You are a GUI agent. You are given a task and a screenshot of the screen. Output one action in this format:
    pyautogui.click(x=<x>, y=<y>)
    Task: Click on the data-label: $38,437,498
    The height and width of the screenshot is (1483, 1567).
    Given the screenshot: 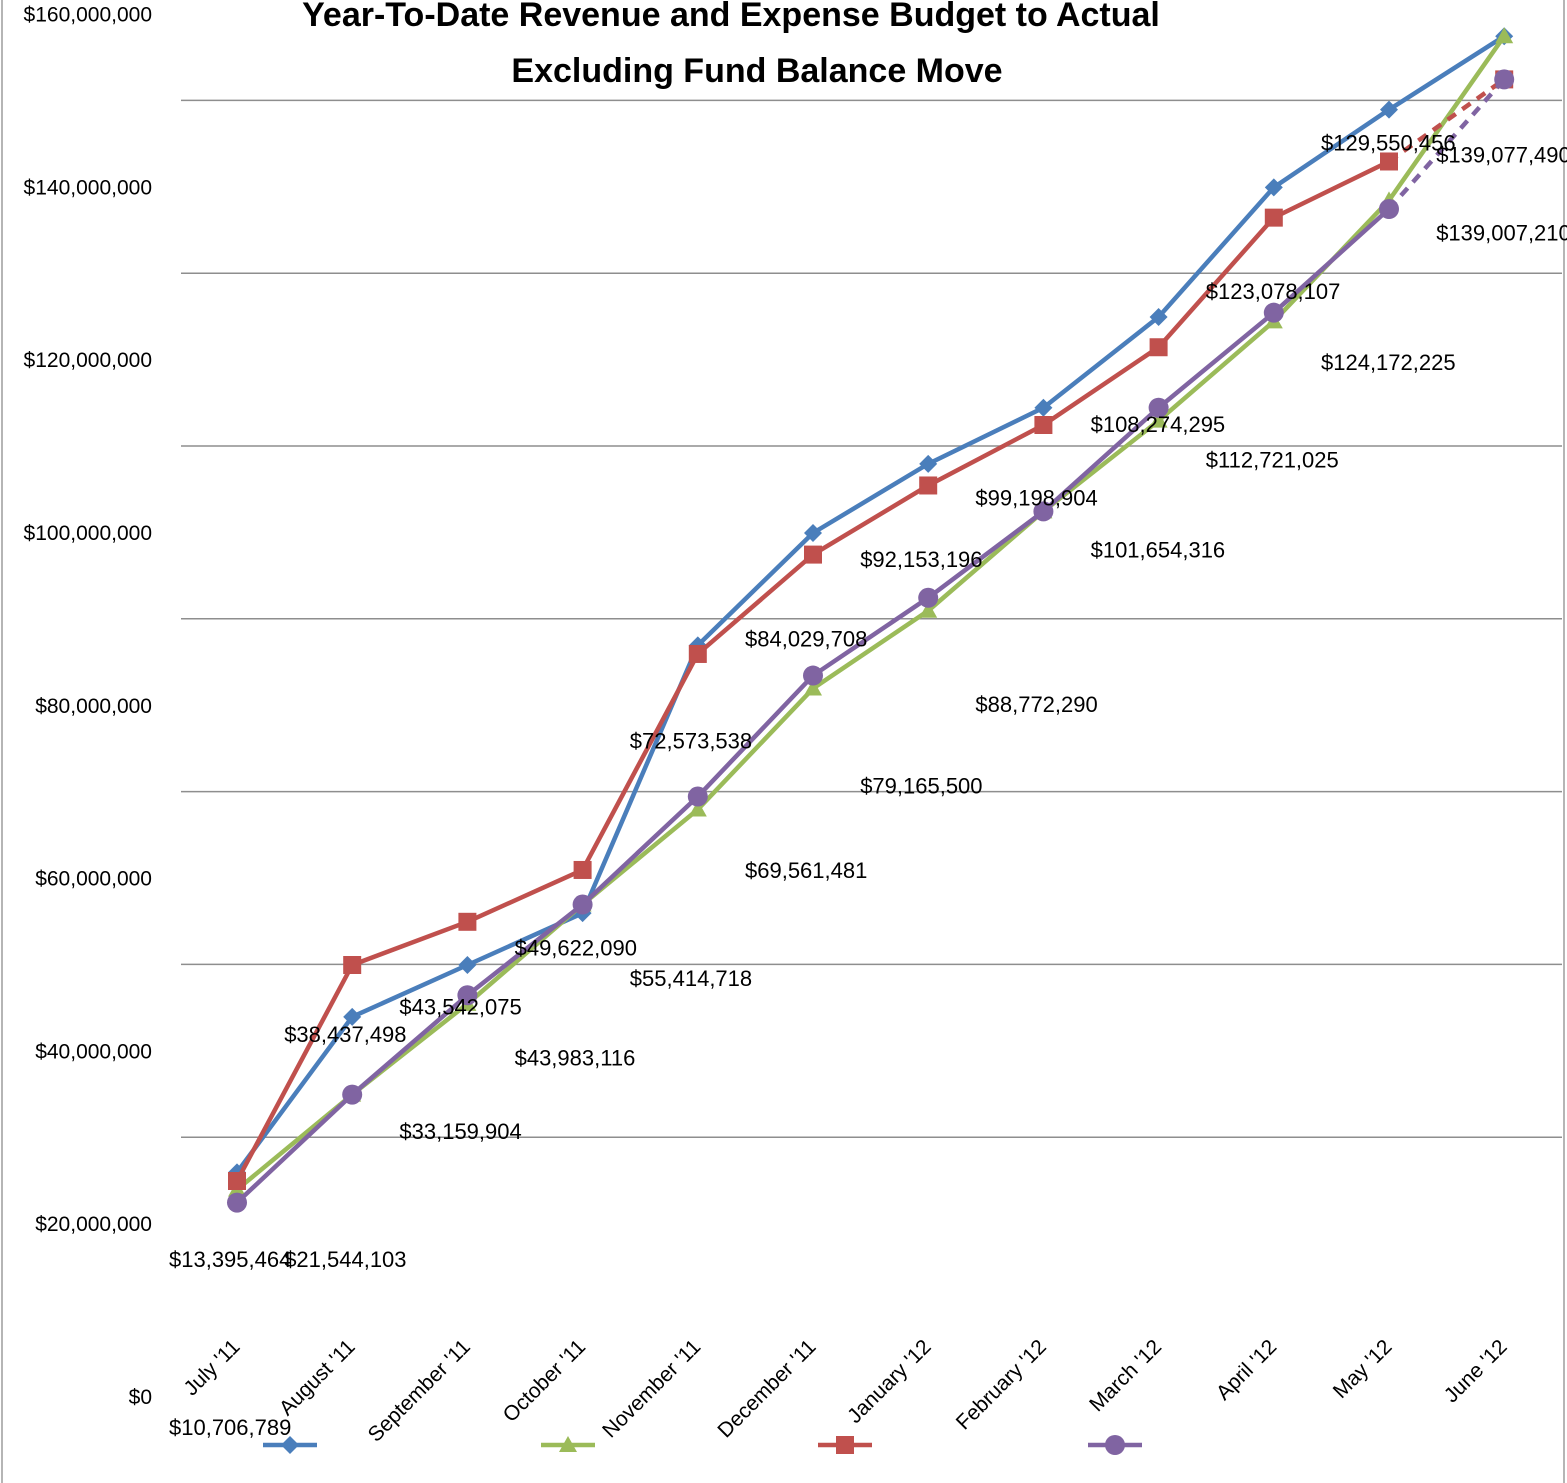 What is the action you would take?
    pyautogui.click(x=345, y=1034)
    